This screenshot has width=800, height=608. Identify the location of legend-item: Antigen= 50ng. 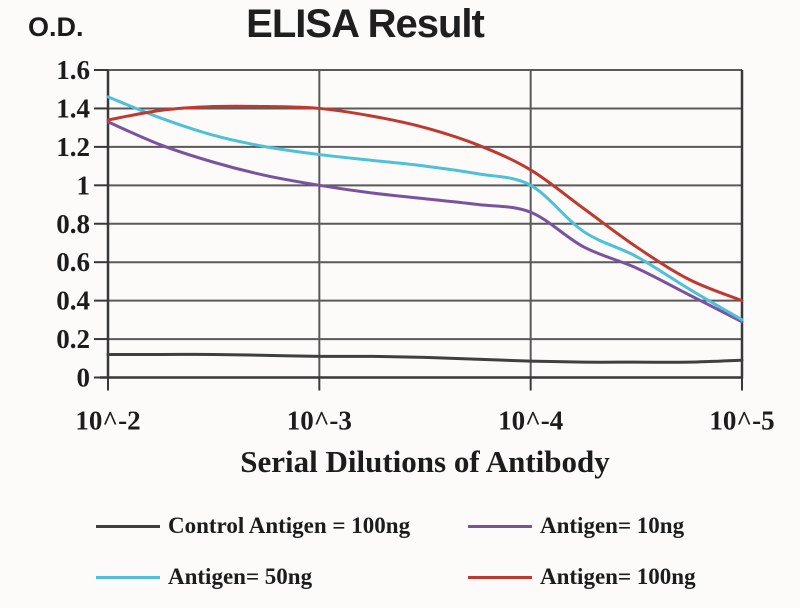
(204, 577).